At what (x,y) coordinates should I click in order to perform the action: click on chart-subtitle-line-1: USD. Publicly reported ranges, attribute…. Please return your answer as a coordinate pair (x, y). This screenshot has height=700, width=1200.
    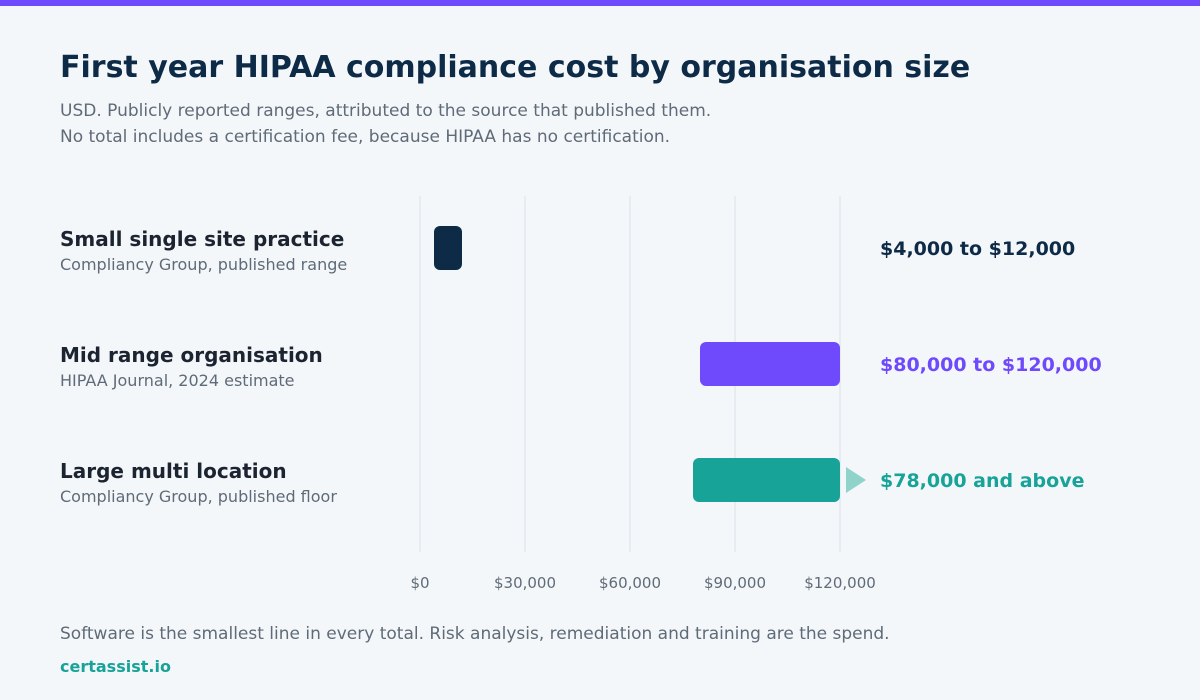
    Looking at the image, I should click on (386, 111).